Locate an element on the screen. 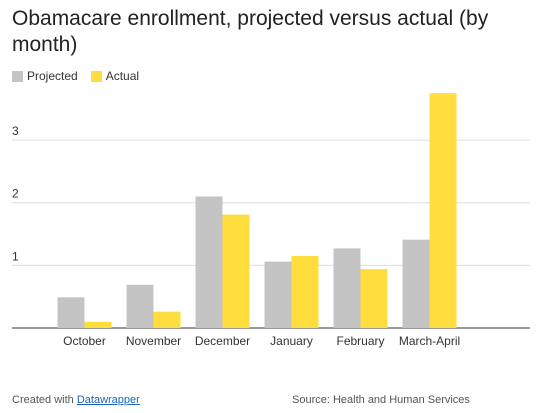 The width and height of the screenshot is (546, 413). legend-label-actual: Actual is located at coordinates (122, 76).